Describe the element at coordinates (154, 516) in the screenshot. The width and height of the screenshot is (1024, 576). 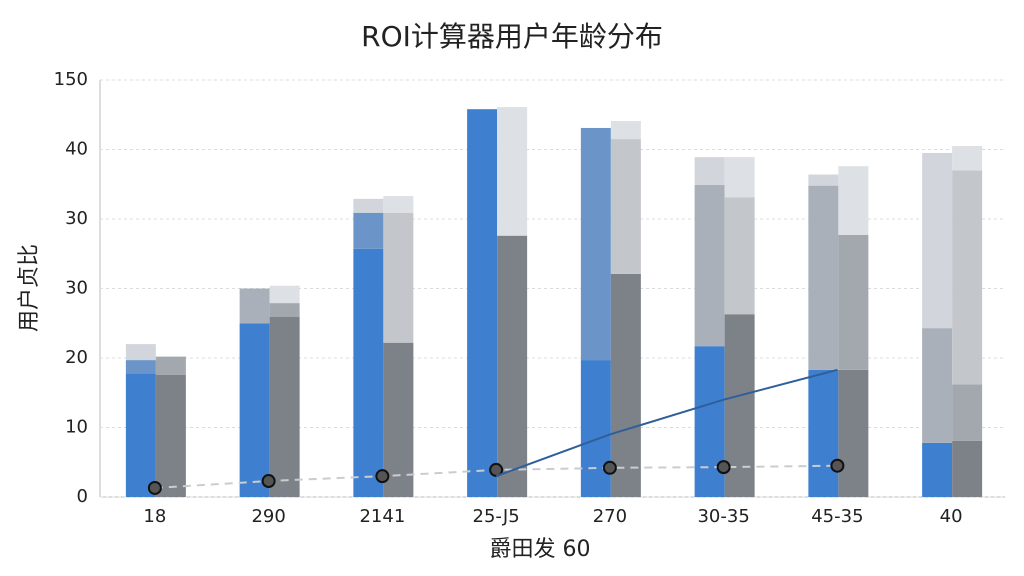
I see `x-tick-label: 18` at that location.